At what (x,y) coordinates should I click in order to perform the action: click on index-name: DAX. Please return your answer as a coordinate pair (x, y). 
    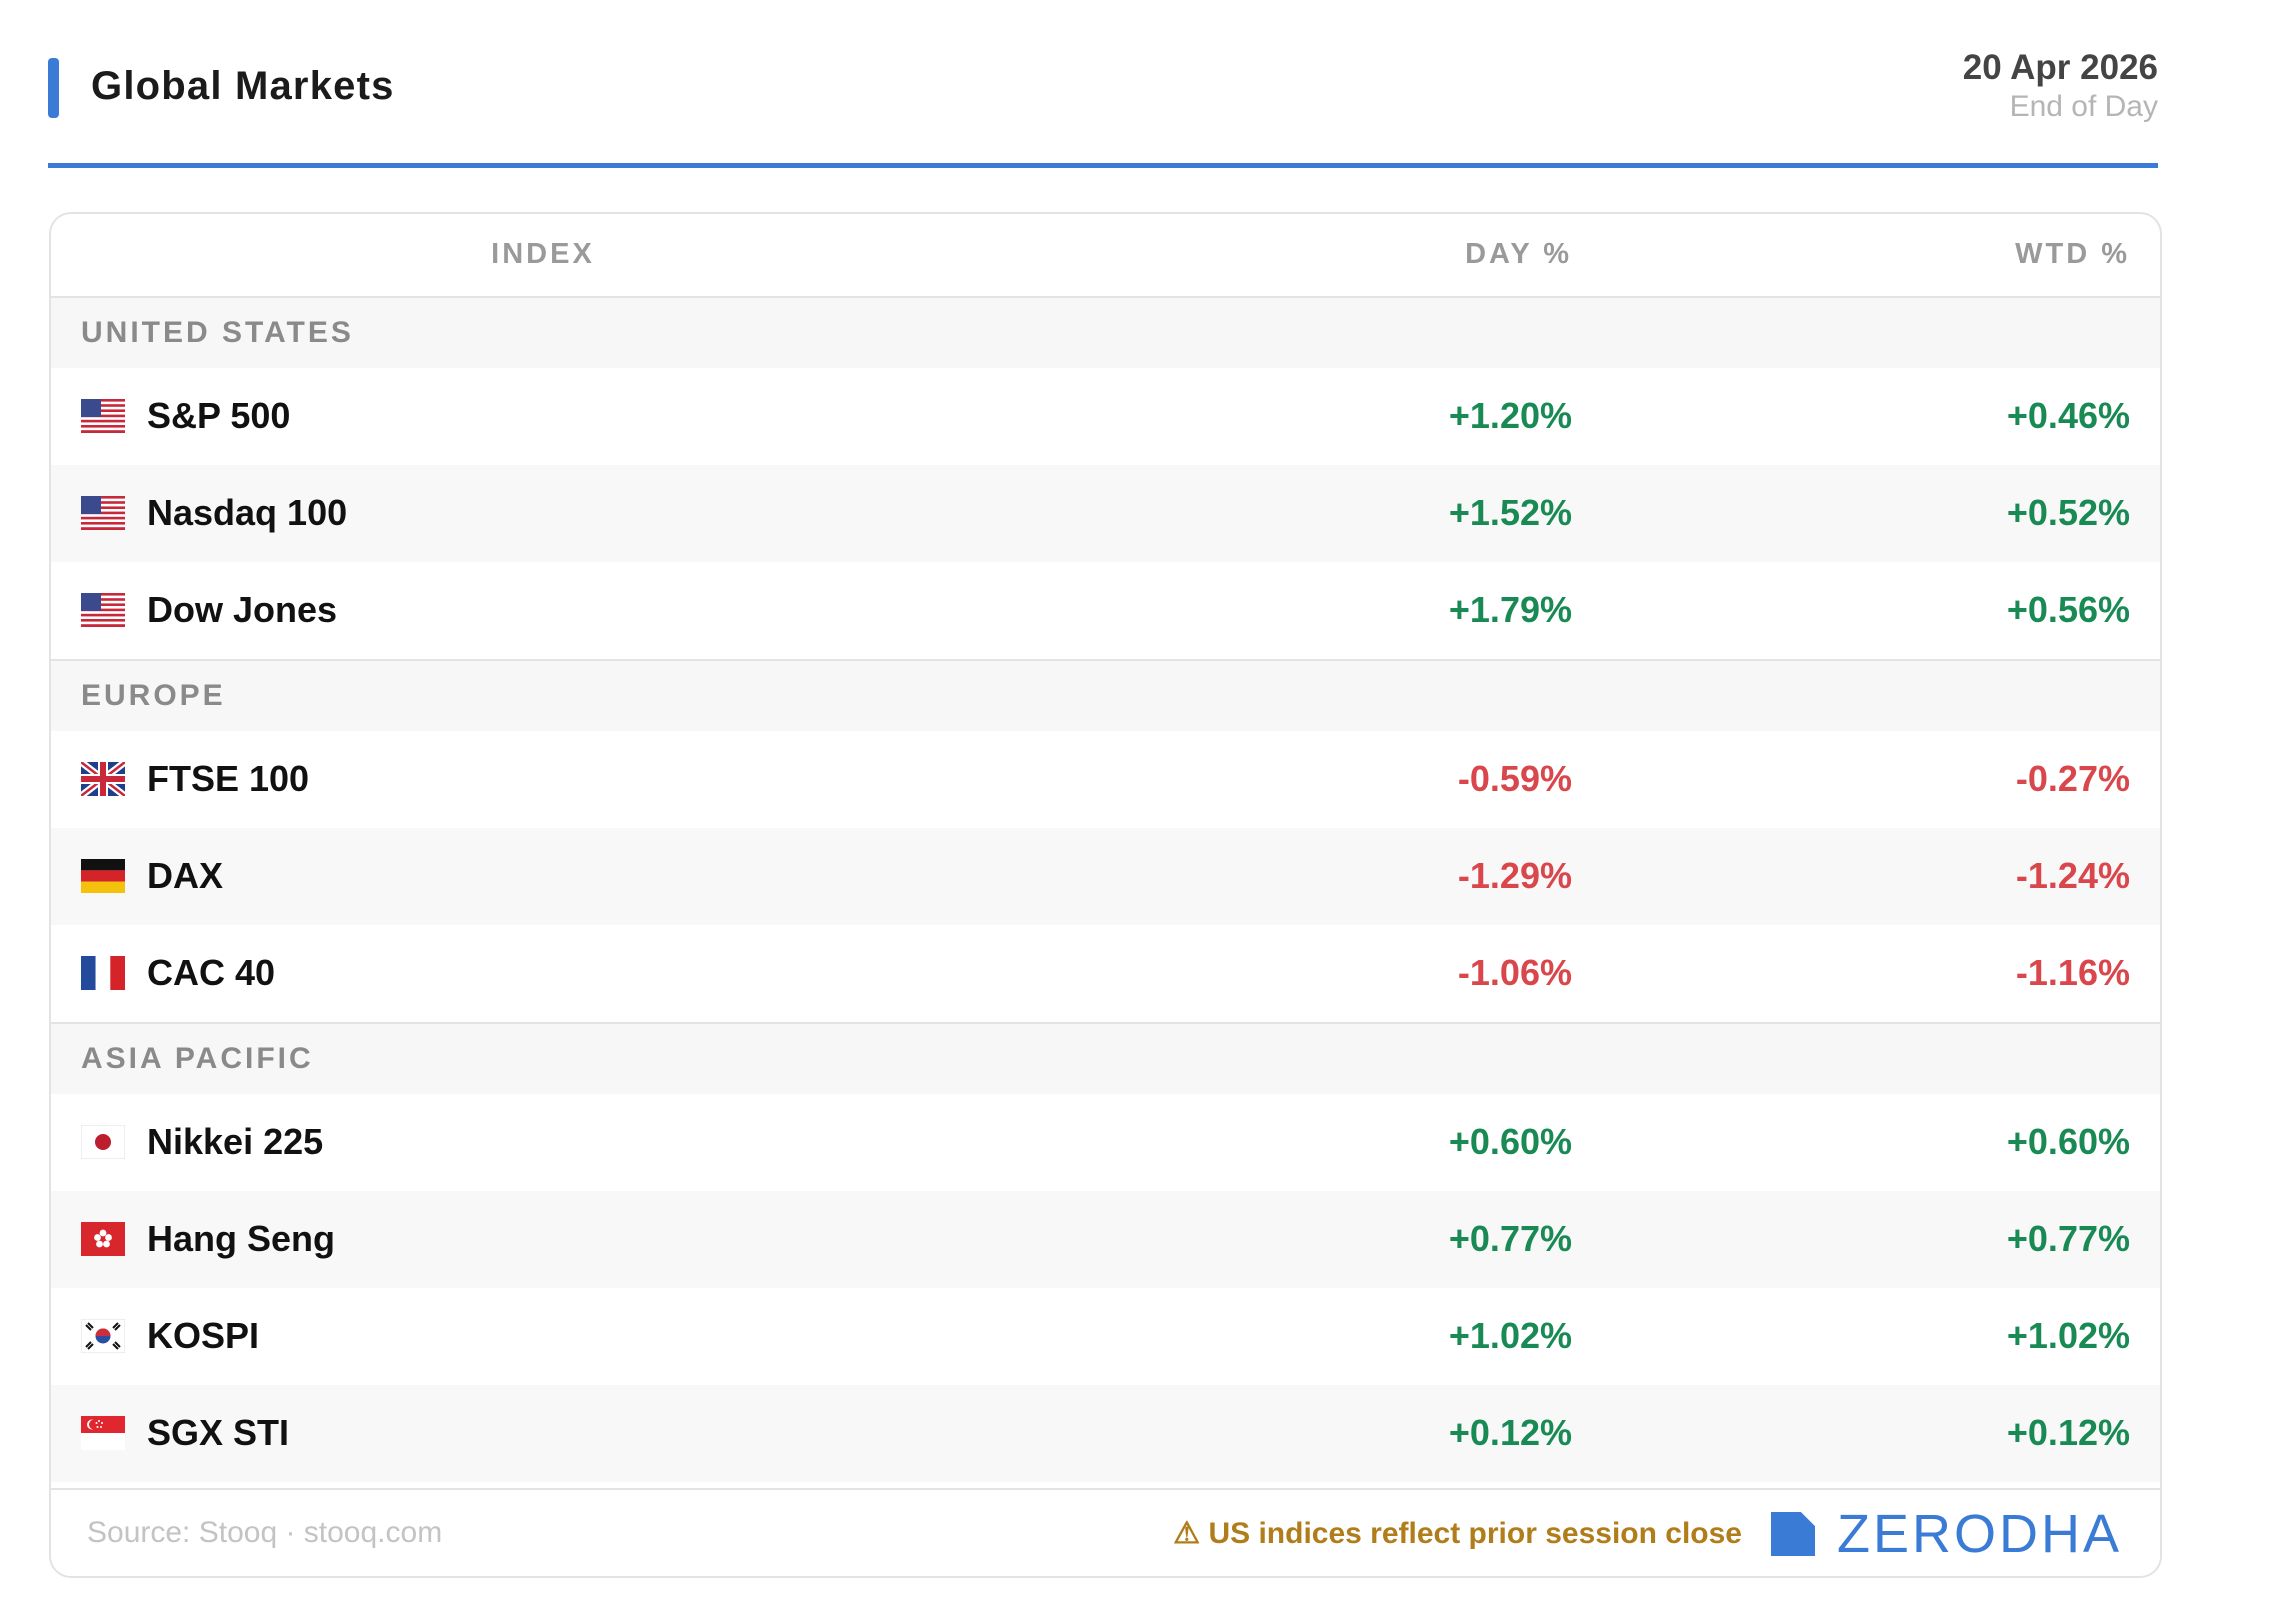
    Looking at the image, I should click on (185, 875).